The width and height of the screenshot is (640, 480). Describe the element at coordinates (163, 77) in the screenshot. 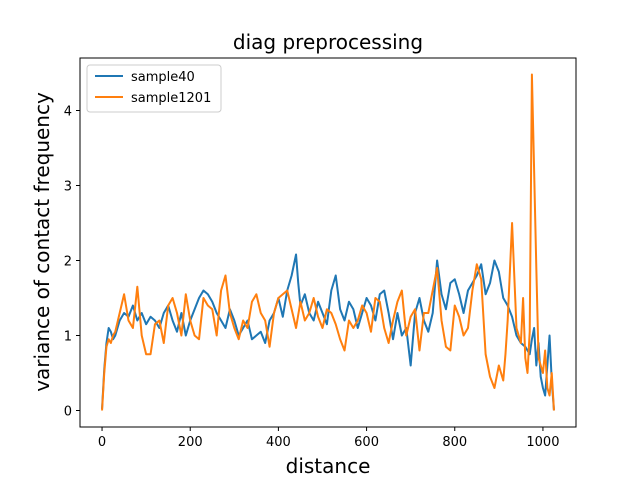

I see `legend-label-sample40: sample40` at that location.